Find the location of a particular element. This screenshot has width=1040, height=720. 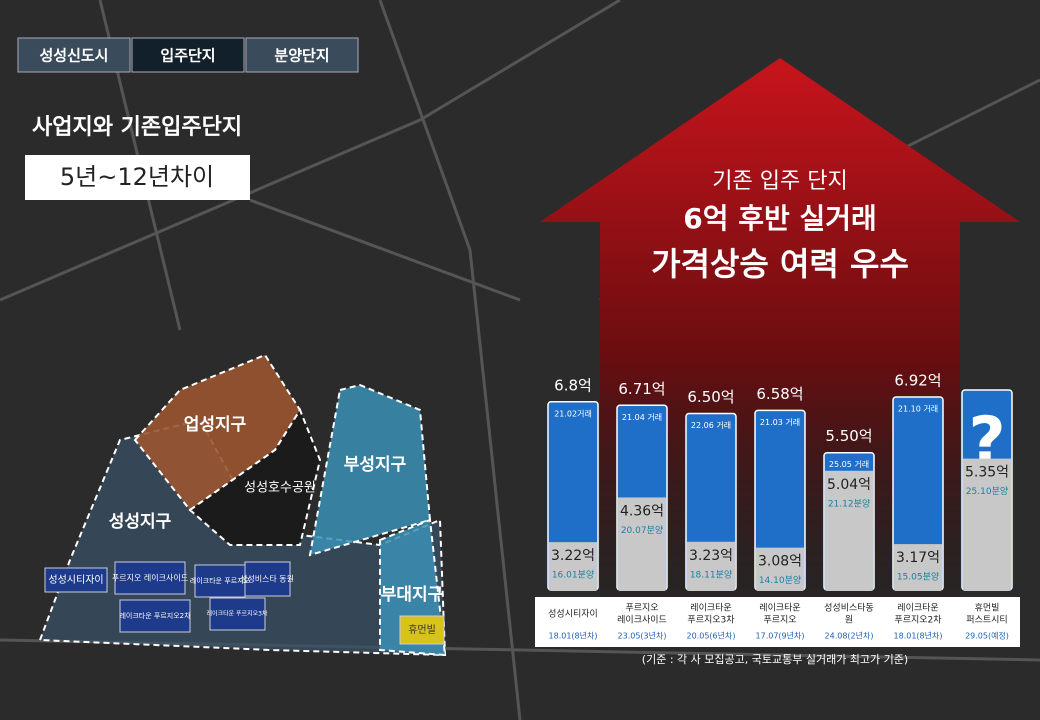

bar-note: 21.02거래 is located at coordinates (573, 413).